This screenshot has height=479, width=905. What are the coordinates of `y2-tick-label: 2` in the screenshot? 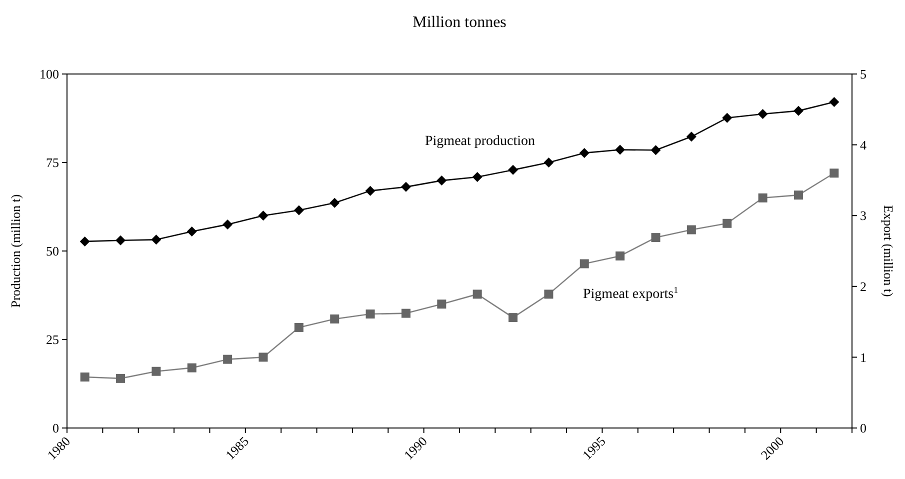 It's located at (863, 286).